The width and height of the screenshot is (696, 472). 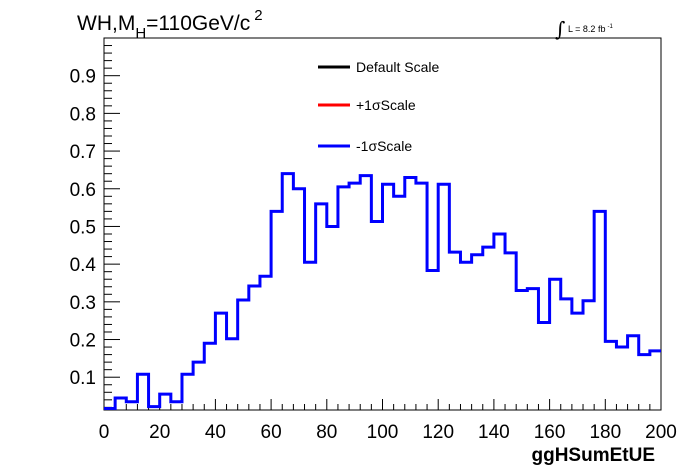 I want to click on x-tick-label: 200, so click(x=661, y=432).